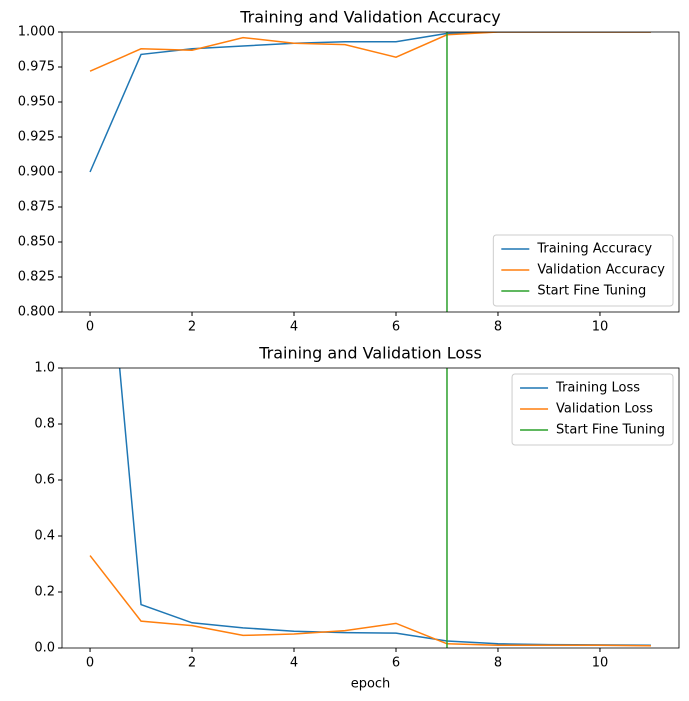  I want to click on legend-label: Training Accuracy, so click(594, 249).